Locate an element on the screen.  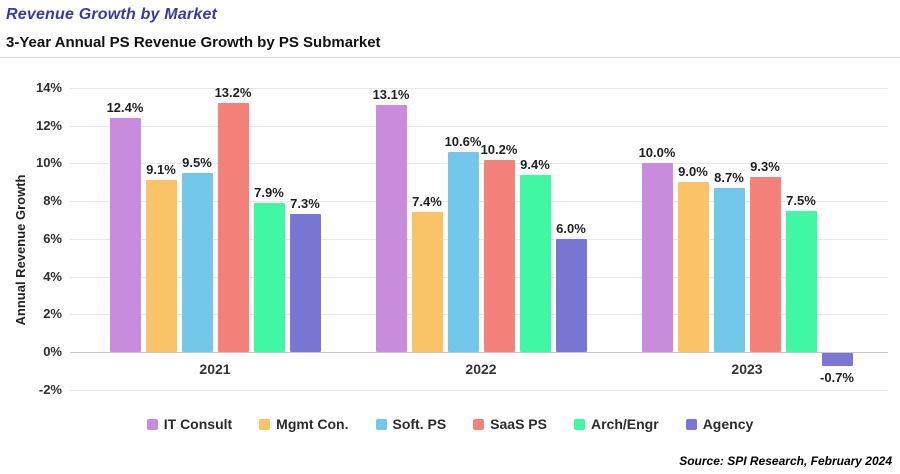
y-tick-label: 8% is located at coordinates (52, 201).